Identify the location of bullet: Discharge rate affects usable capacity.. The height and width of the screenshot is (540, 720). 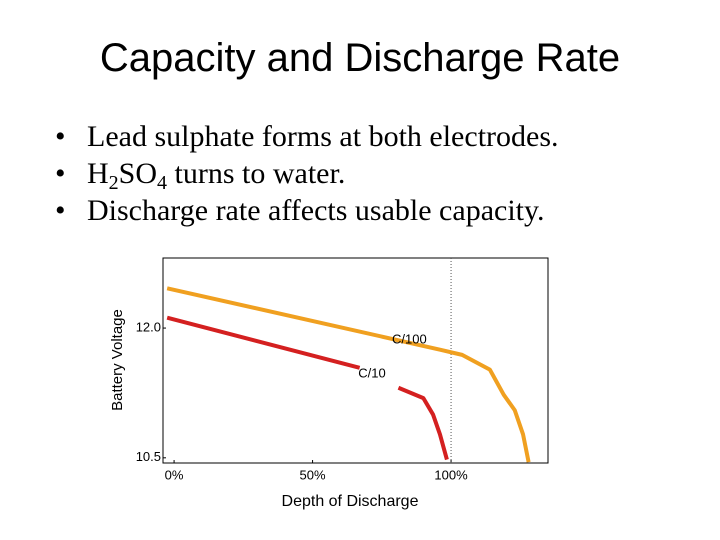
(307, 210).